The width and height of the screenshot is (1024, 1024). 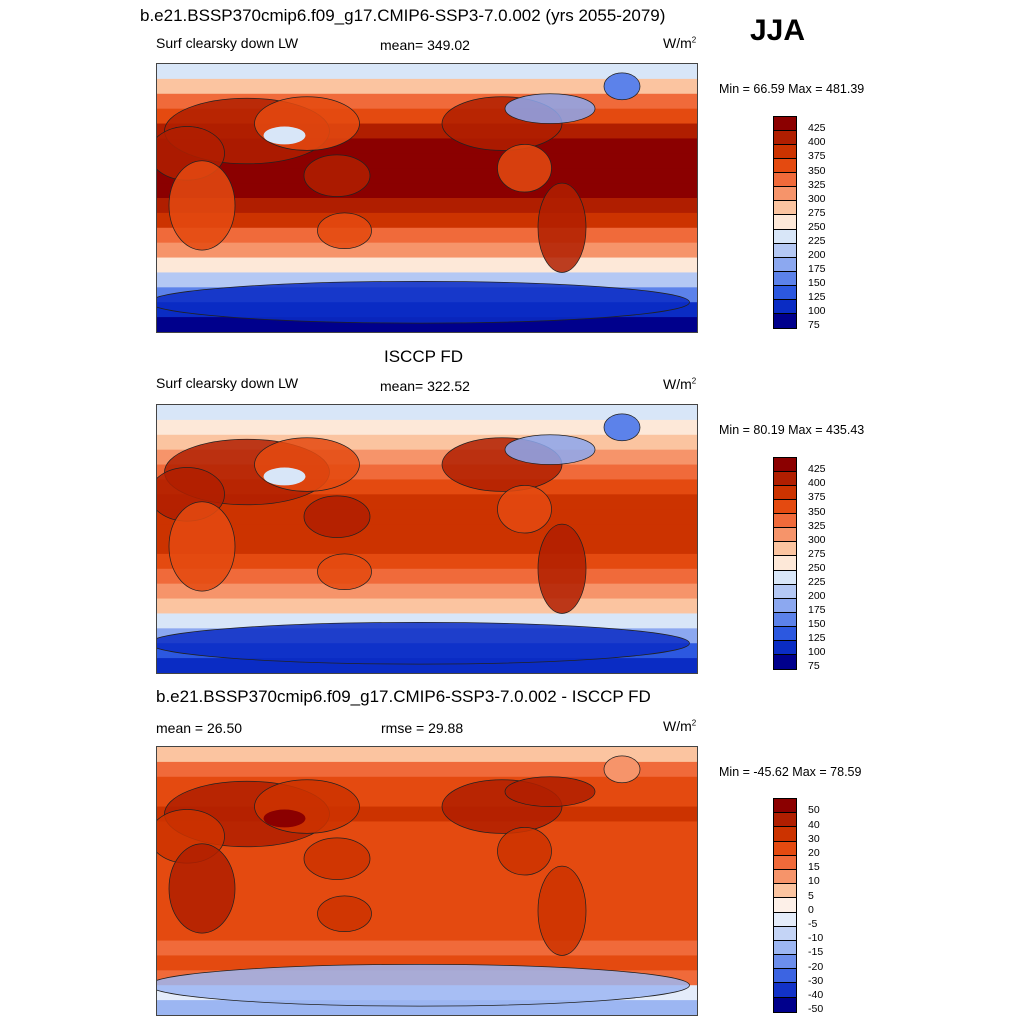 What do you see at coordinates (816, 966) in the screenshot?
I see `colorbar-tick-label: -20` at bounding box center [816, 966].